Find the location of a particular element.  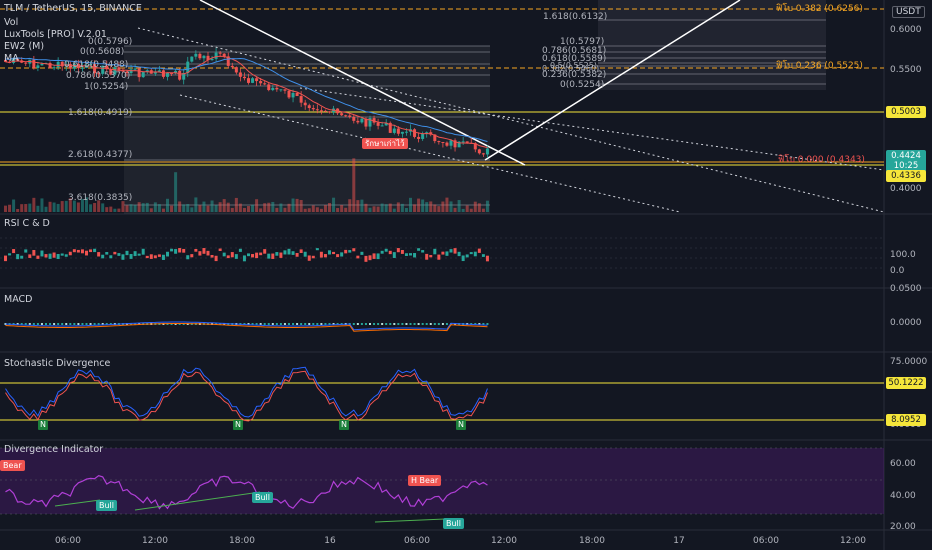

divergence-bull-line is located at coordinates (77, 503).